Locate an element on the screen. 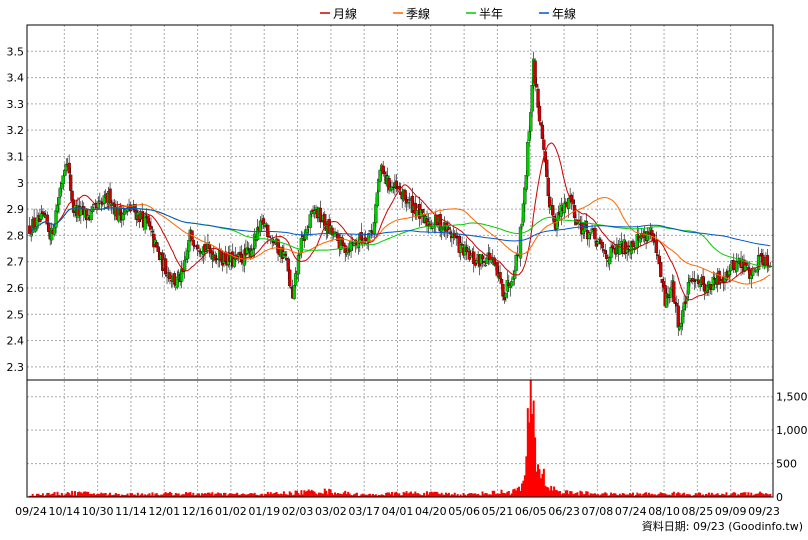 The height and width of the screenshot is (540, 808). date-tick-label: 09/24 is located at coordinates (31, 511).